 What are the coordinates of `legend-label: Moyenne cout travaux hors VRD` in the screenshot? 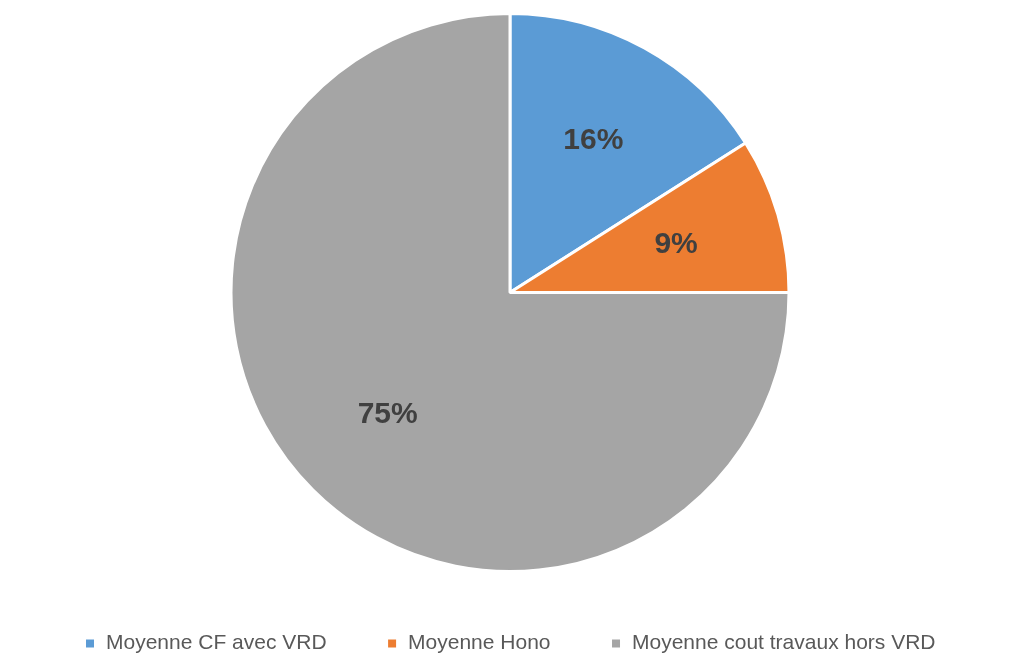 It's located at (784, 642).